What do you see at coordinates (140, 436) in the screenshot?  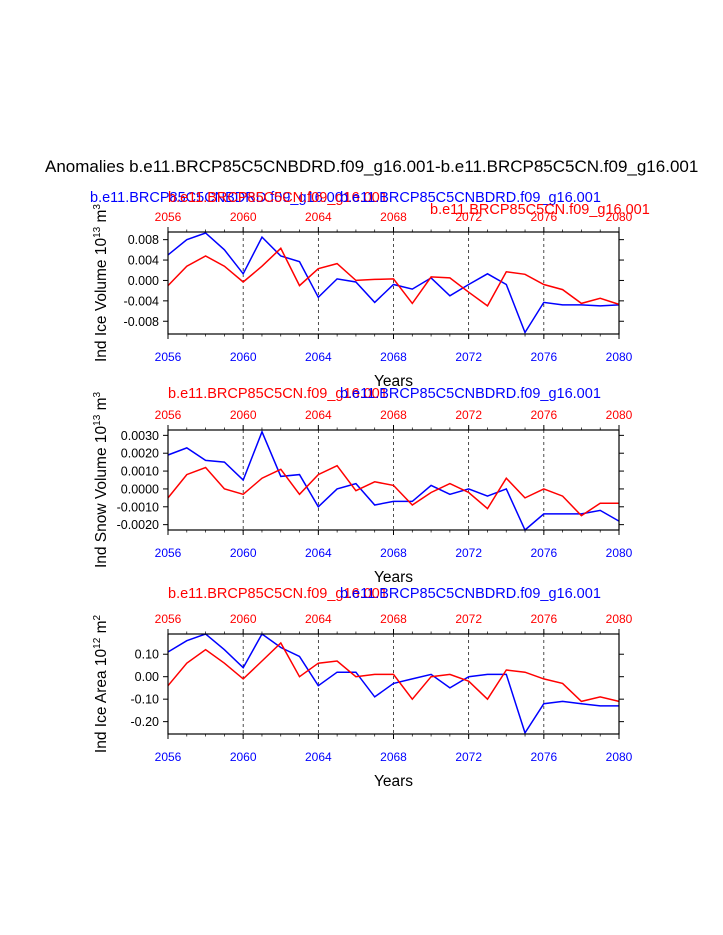 I see `y-tick-label: 0.0030` at bounding box center [140, 436].